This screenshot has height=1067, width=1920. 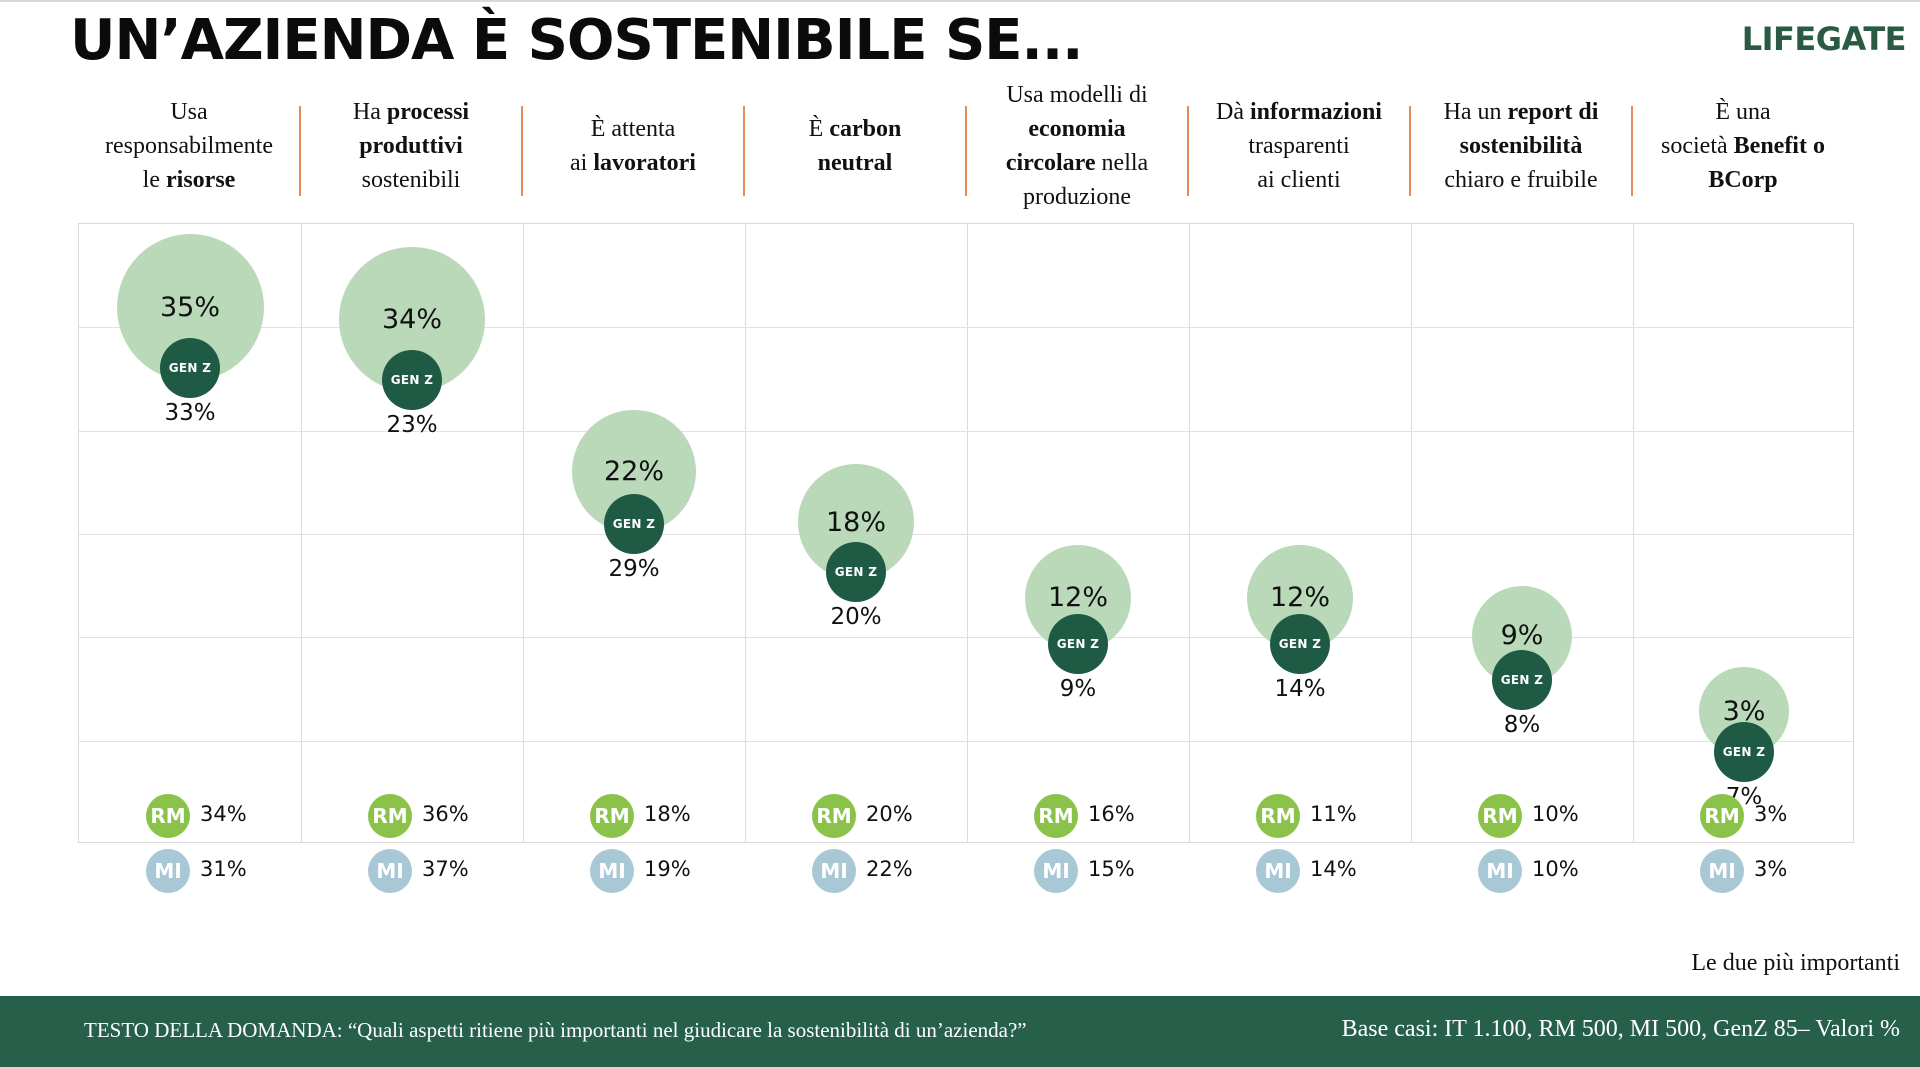 I want to click on genz-value-label: 14%, so click(x=1300, y=688).